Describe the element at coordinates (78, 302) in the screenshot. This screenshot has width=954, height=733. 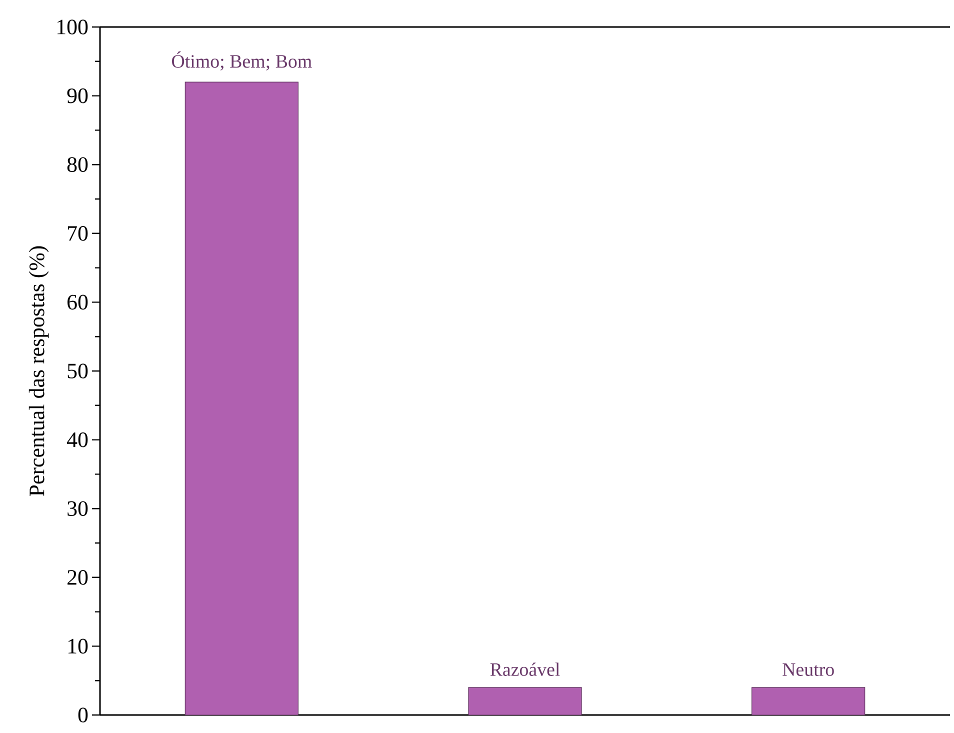
I see `y-tick-label: 60` at that location.